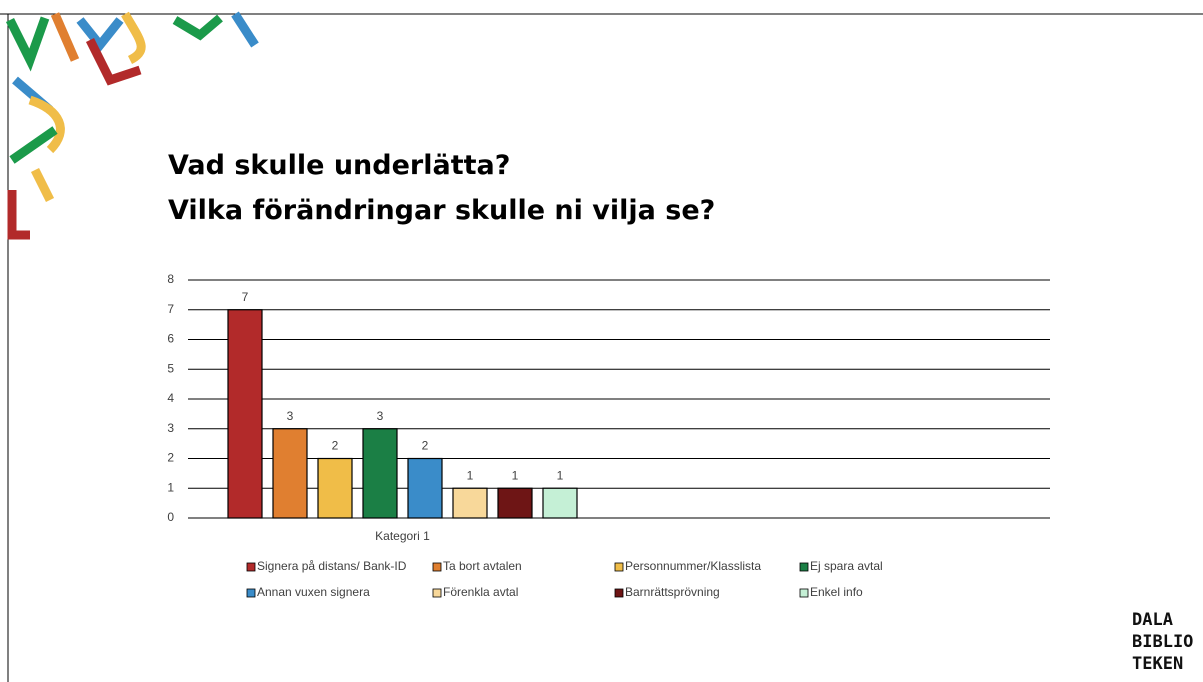 Image resolution: width=1203 pixels, height=682 pixels. Describe the element at coordinates (846, 566) in the screenshot. I see `legend-label: Ej spara avtal` at that location.